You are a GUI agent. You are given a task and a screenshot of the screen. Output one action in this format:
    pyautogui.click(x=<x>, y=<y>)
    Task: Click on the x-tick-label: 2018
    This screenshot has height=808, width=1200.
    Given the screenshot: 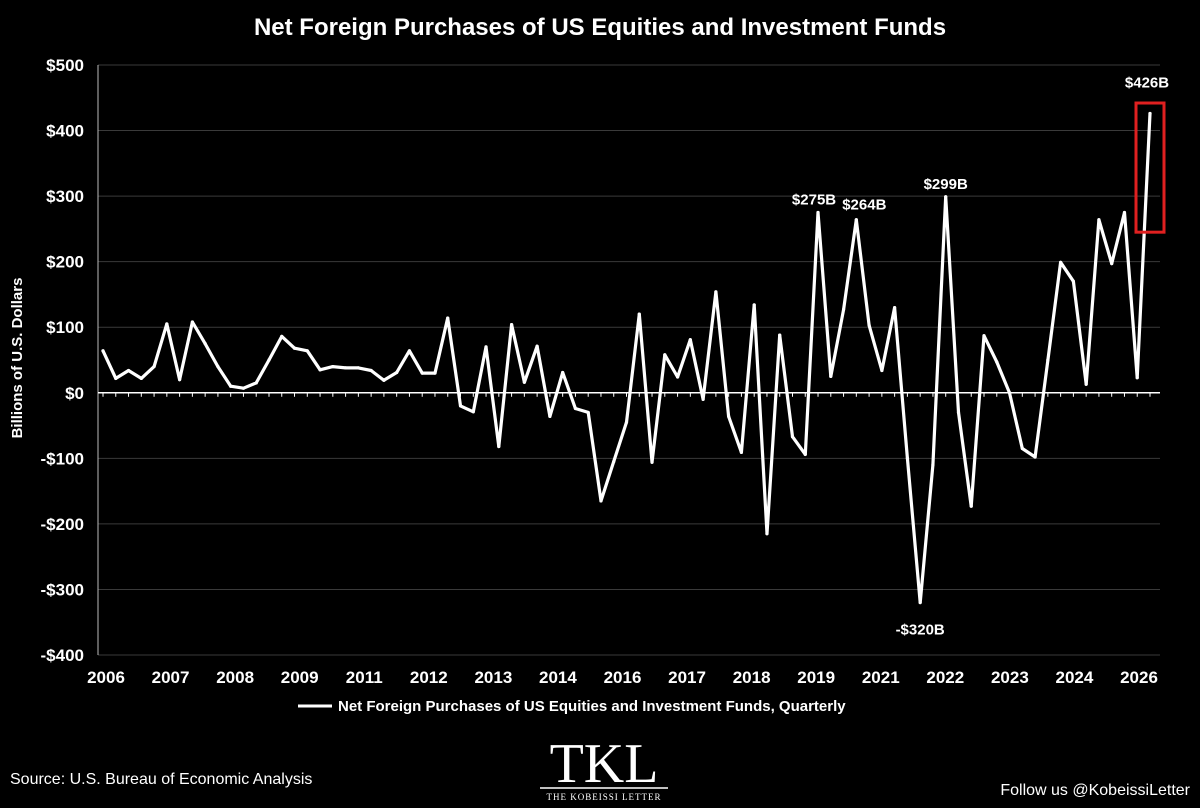 What is the action you would take?
    pyautogui.click(x=752, y=677)
    